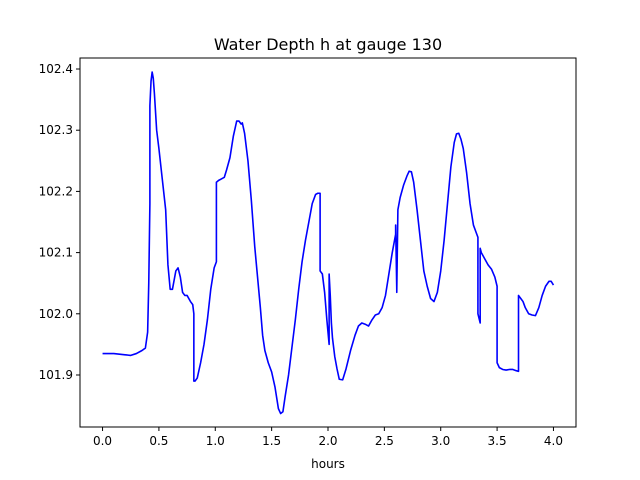 The width and height of the screenshot is (640, 480). I want to click on y-axis: 101.9 102.0 102.1 102.2 102.3 102.4, so click(59, 222).